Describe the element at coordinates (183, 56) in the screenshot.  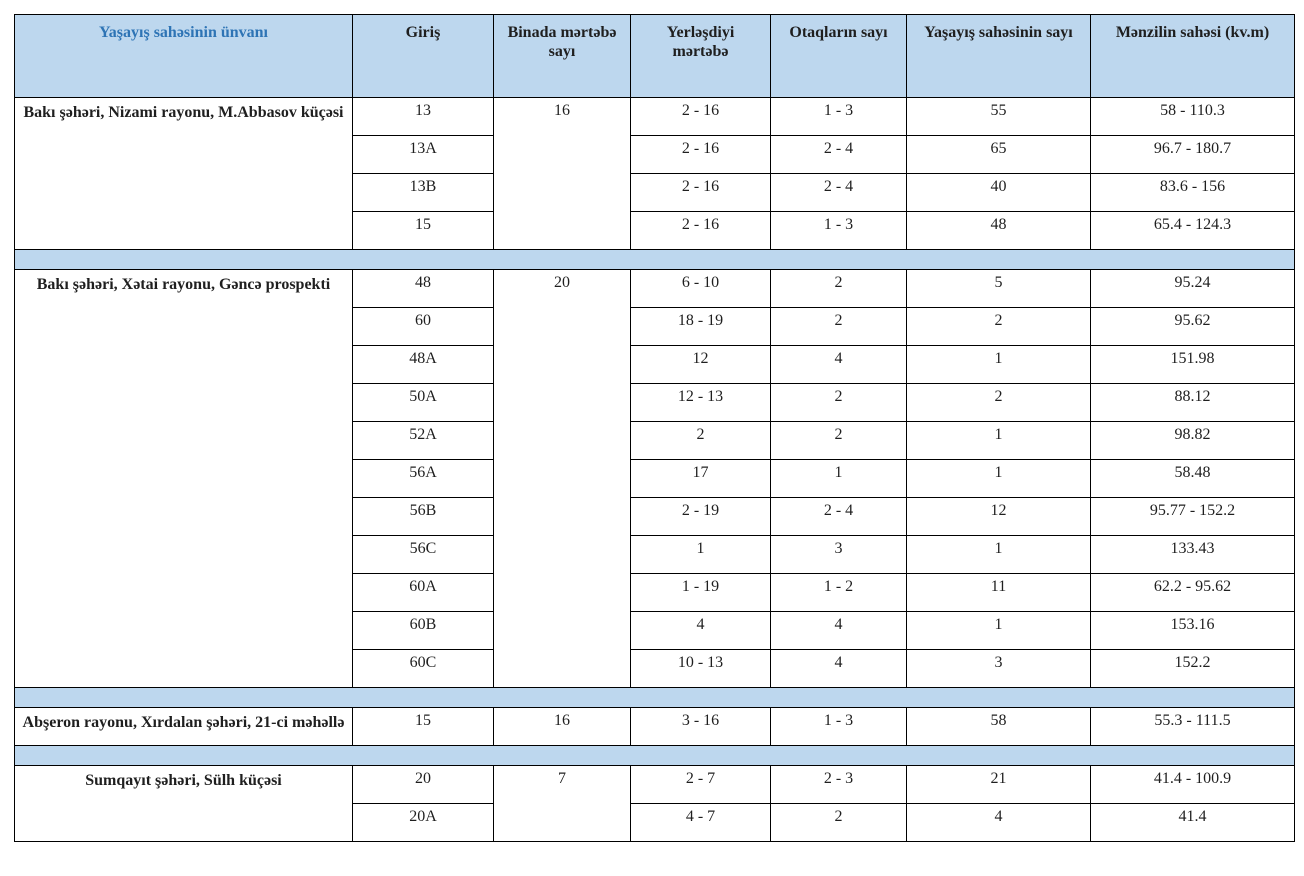
I see `header-address: Yaşayış sahəsinin ünvanı` at that location.